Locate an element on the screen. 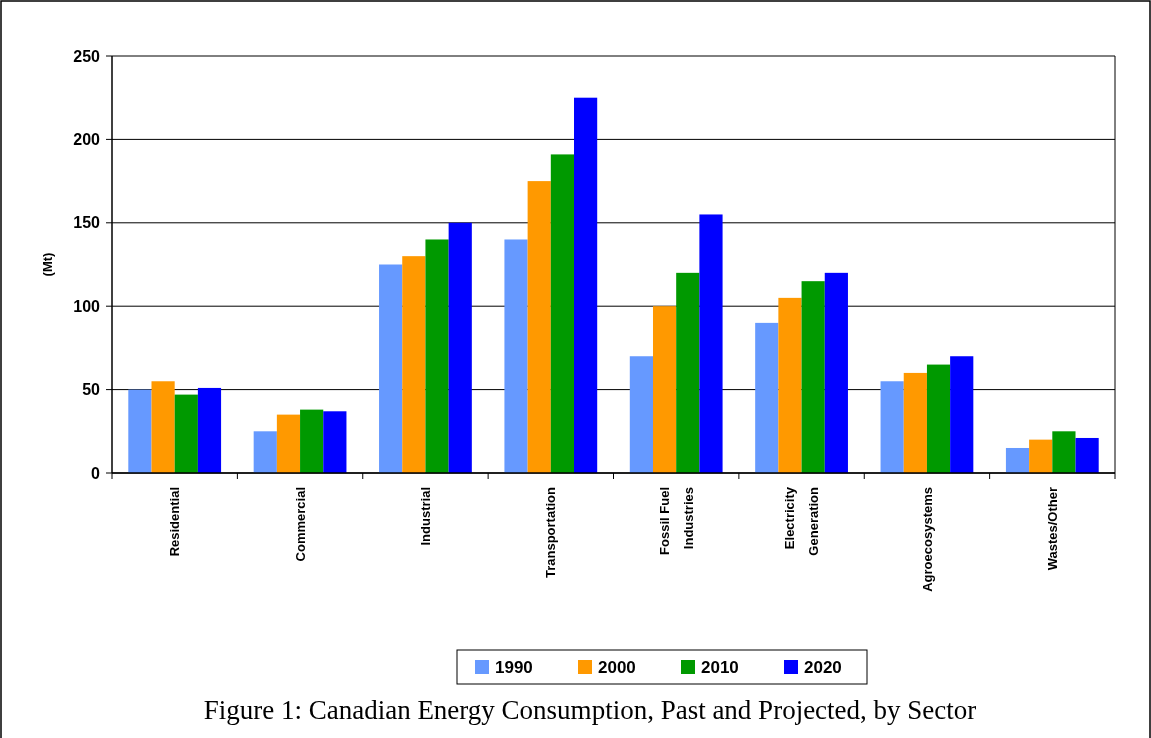 Image resolution: width=1151 pixels, height=738 pixels. x-tick-label: Agroecosystems is located at coordinates (927, 539).